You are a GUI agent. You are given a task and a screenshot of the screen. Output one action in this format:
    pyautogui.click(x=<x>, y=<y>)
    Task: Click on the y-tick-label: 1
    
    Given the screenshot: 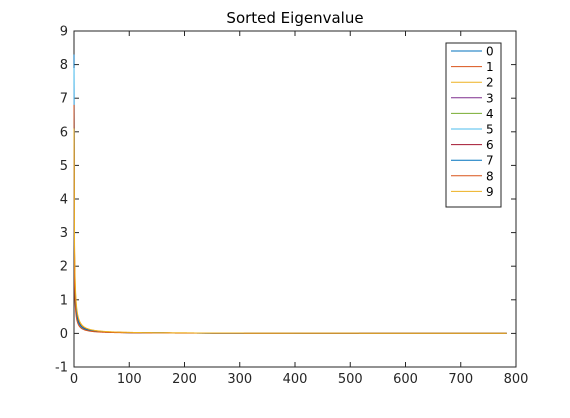 What is the action you would take?
    pyautogui.click(x=64, y=300)
    